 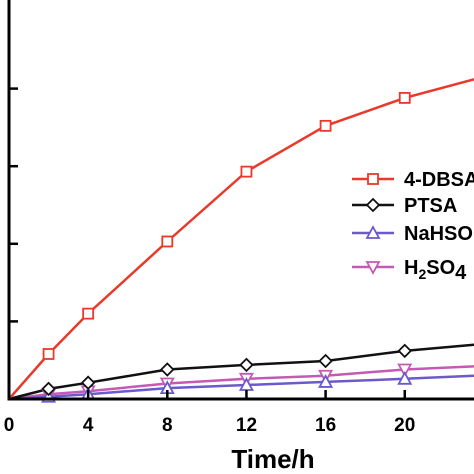 What do you see at coordinates (246, 425) in the screenshot?
I see `x-tick-label-3: 12` at bounding box center [246, 425].